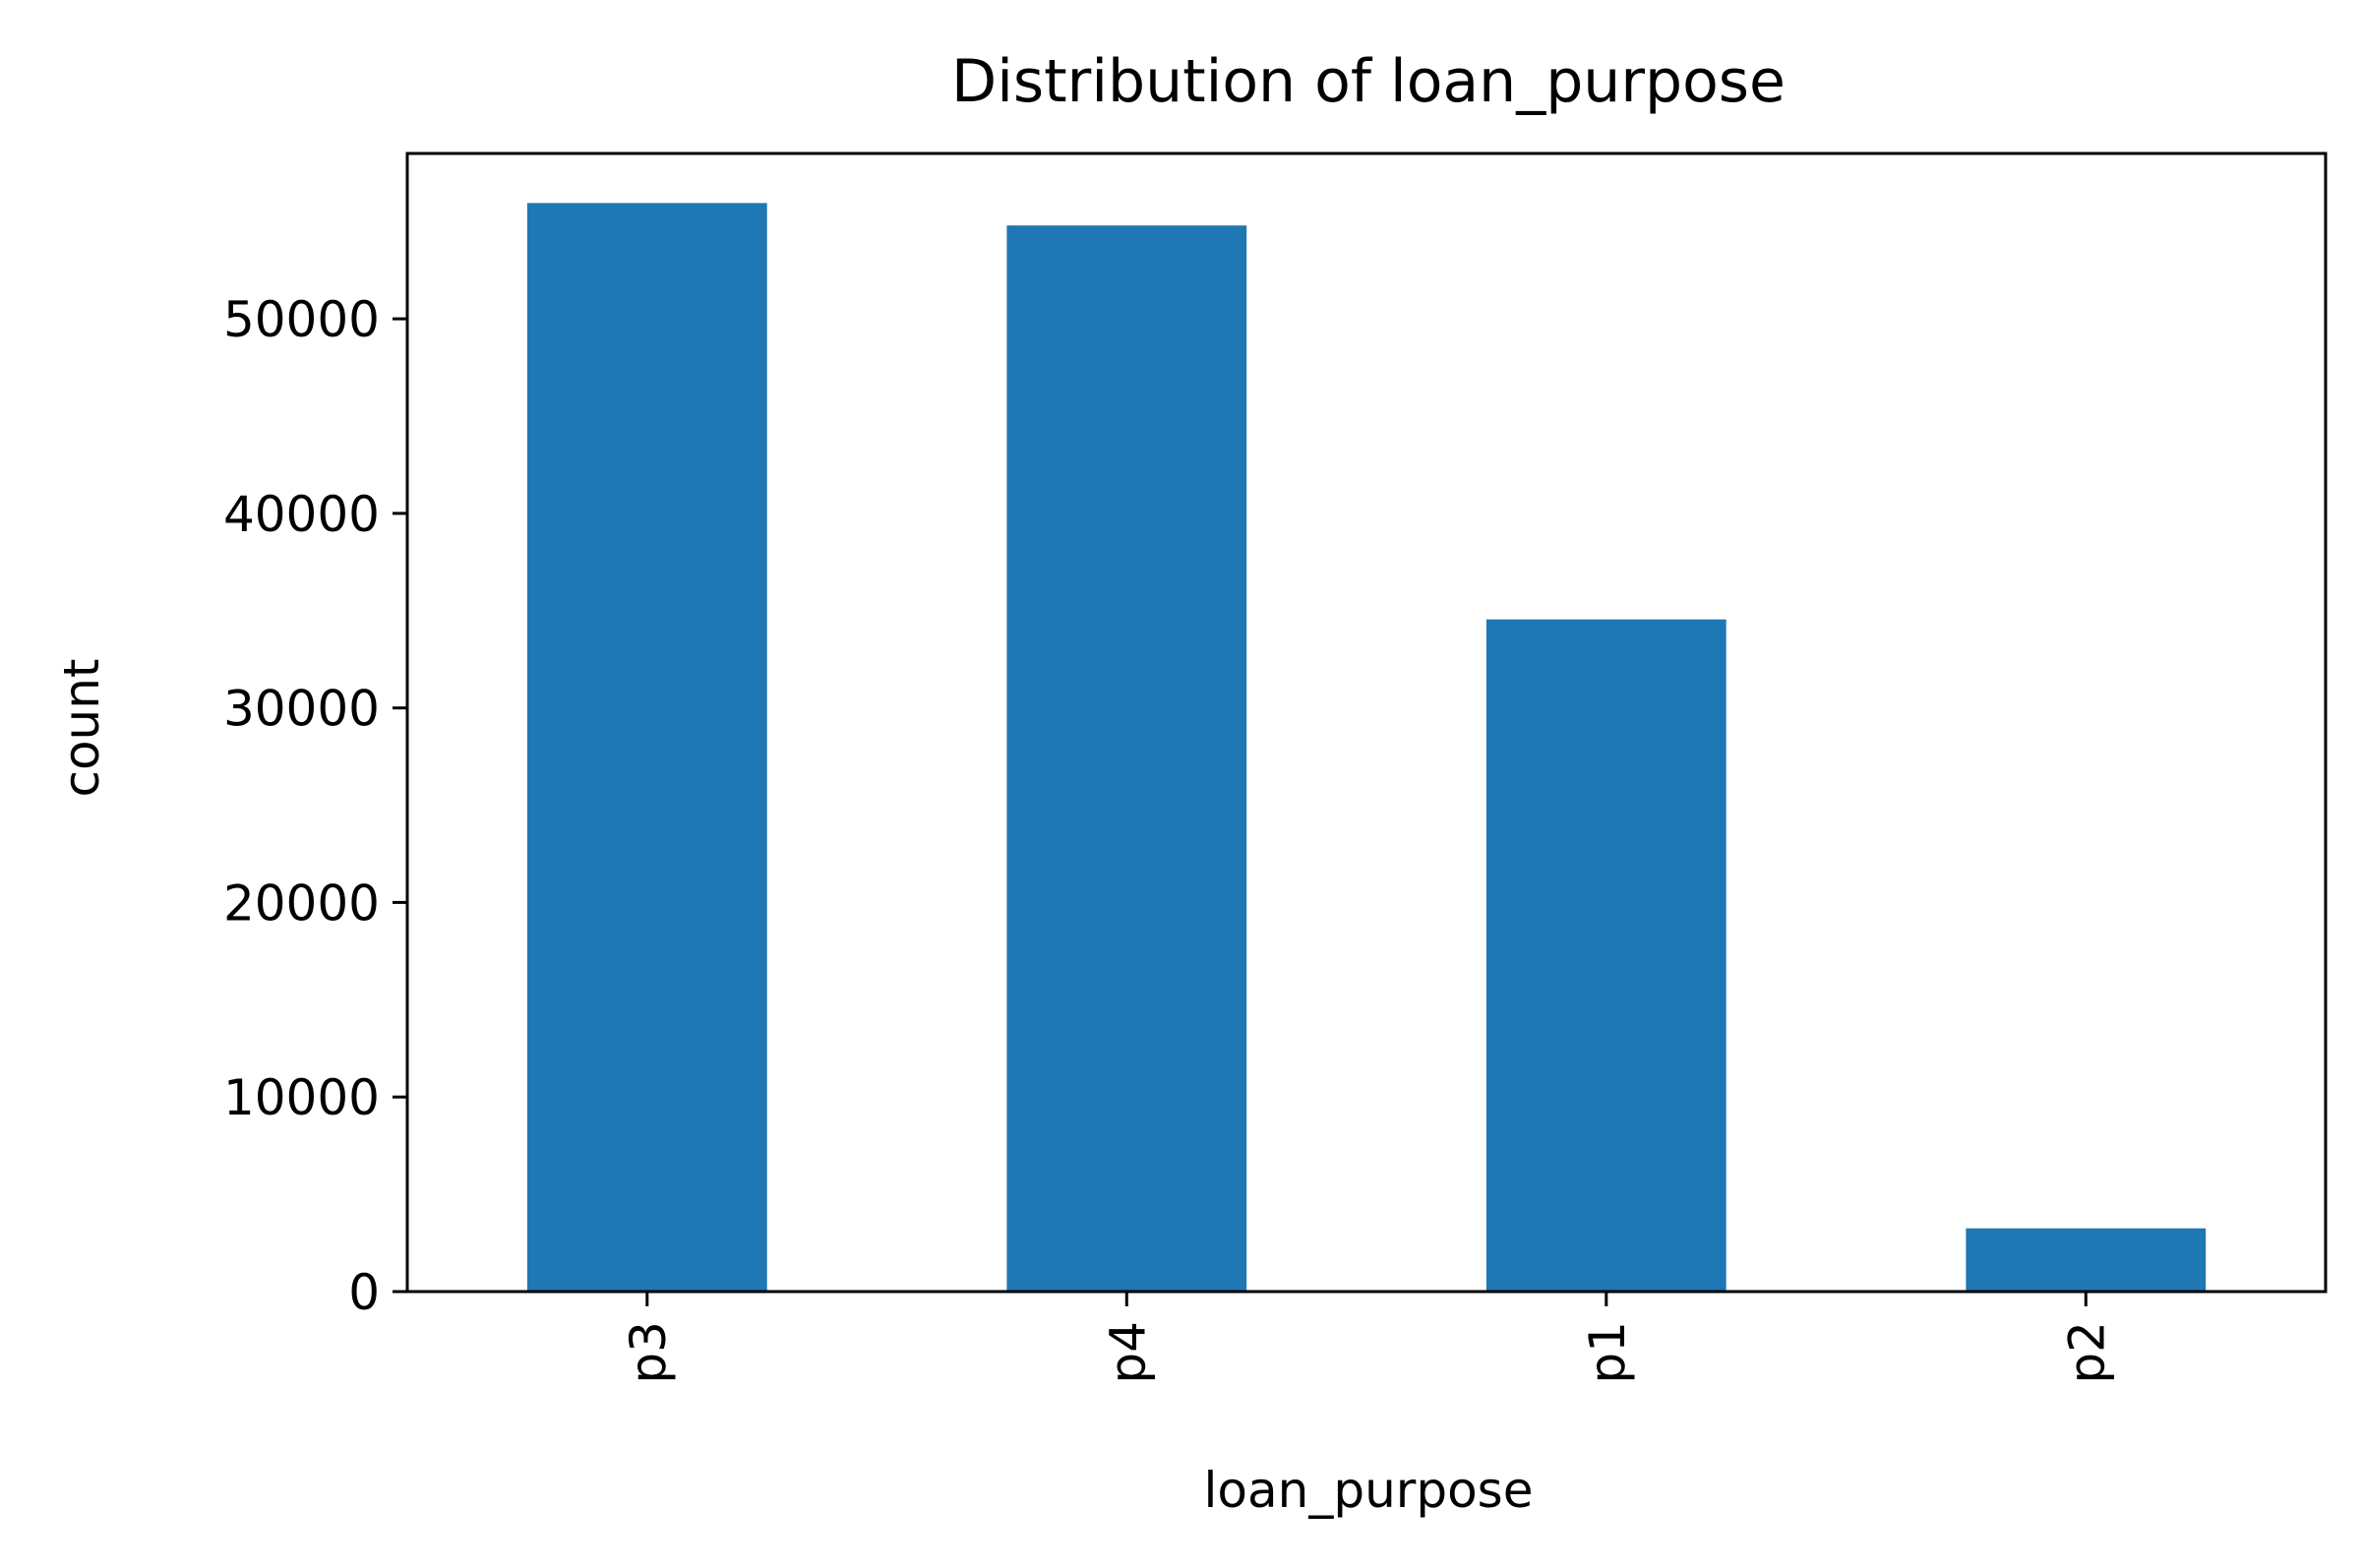 The image size is (2362, 1568). I want to click on y-tick-label: 40000, so click(301, 514).